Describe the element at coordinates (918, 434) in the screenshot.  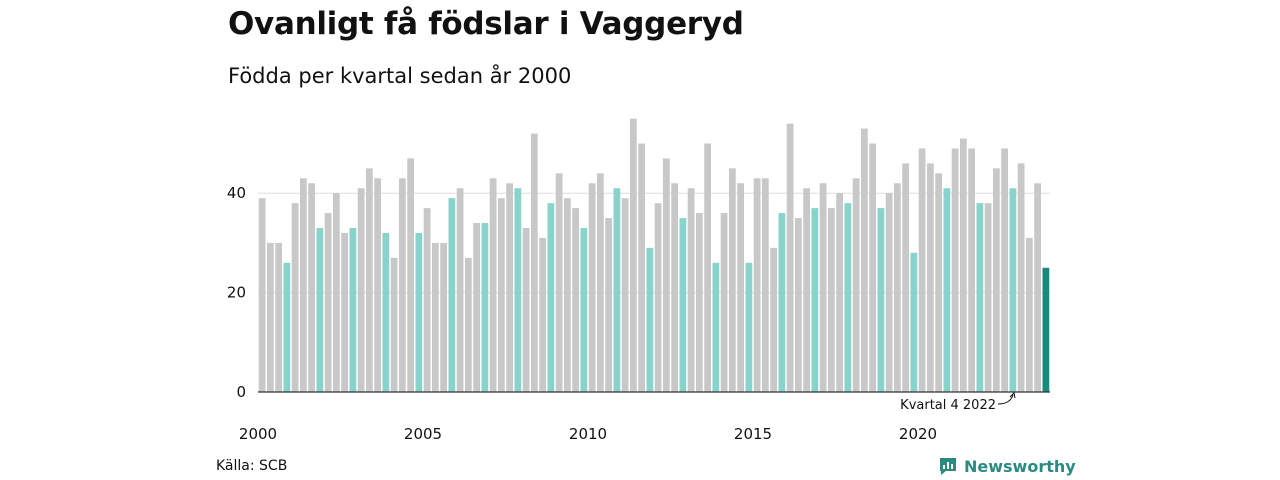
I see `x-tick-label: 2020` at that location.